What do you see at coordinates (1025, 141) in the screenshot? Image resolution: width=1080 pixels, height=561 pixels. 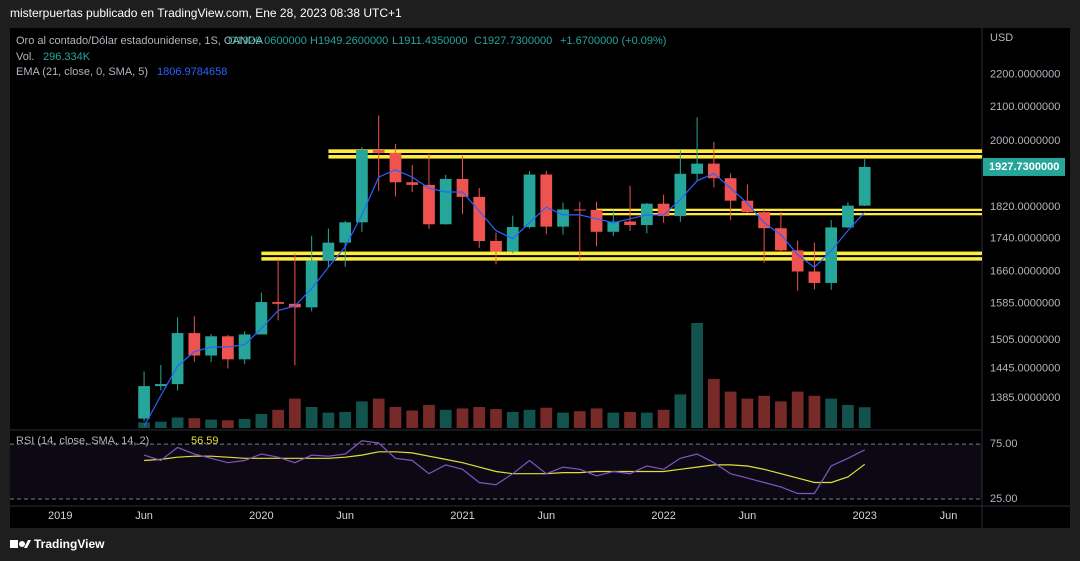 I see `y-tick-label: 2000.0000000` at bounding box center [1025, 141].